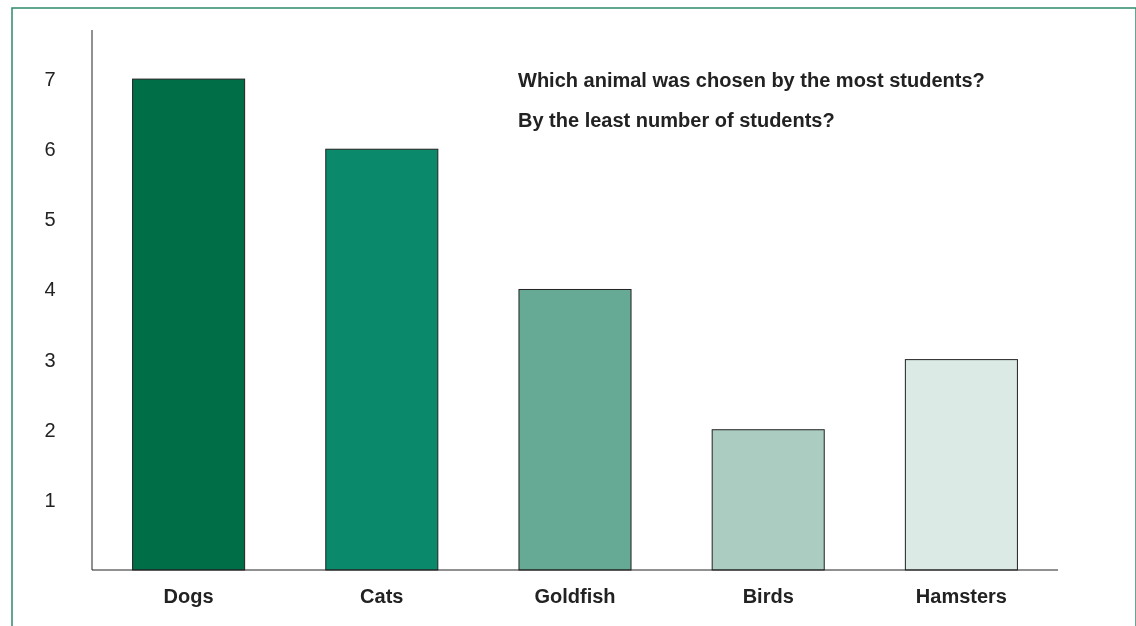 This screenshot has height=626, width=1136. What do you see at coordinates (50, 499) in the screenshot?
I see `y-tick-label: 1` at bounding box center [50, 499].